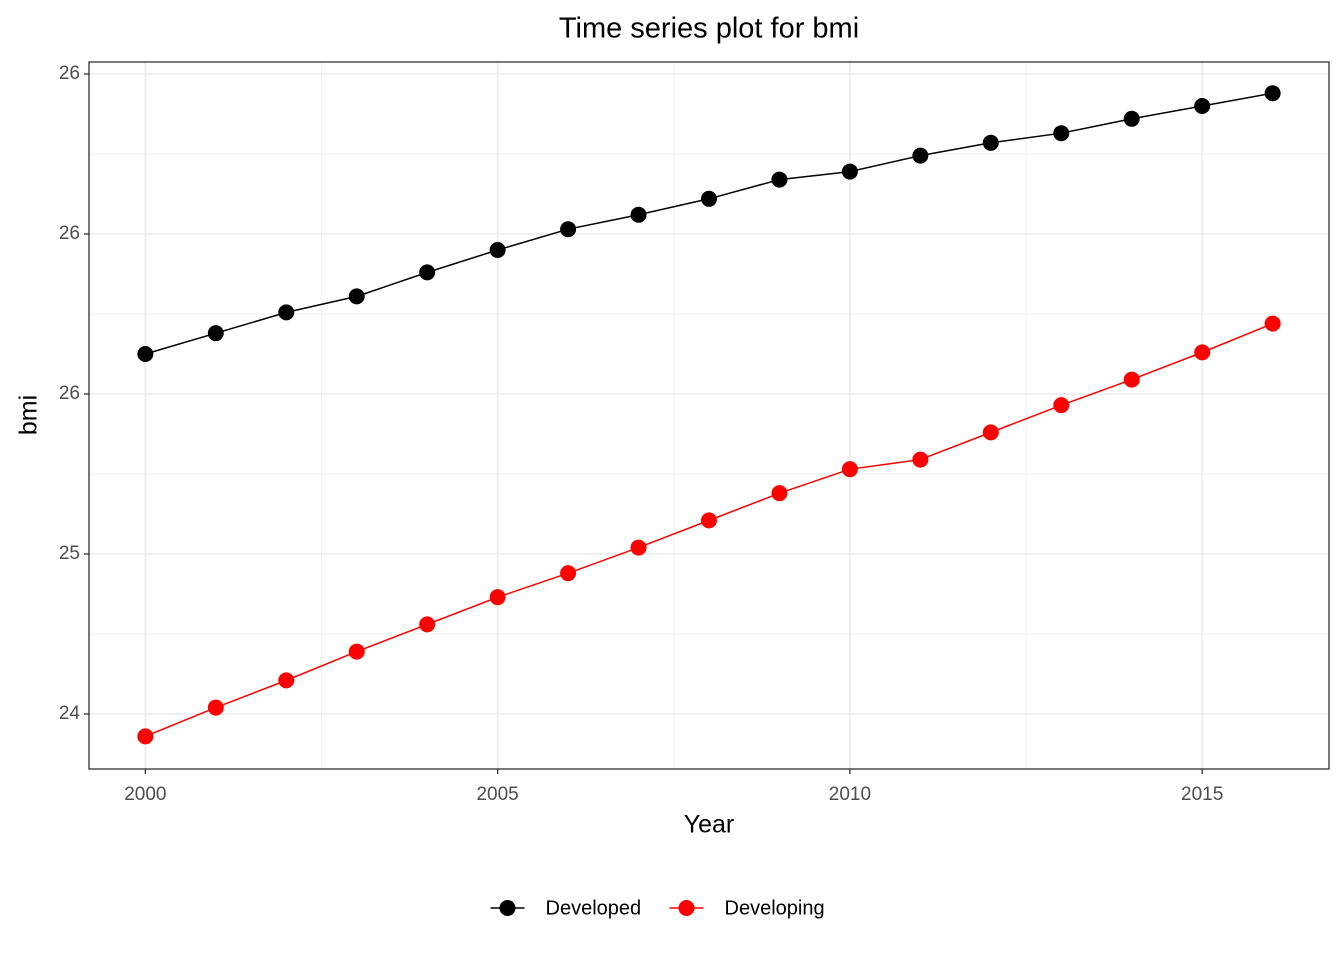  I want to click on y-tick-label: 24, so click(70, 713).